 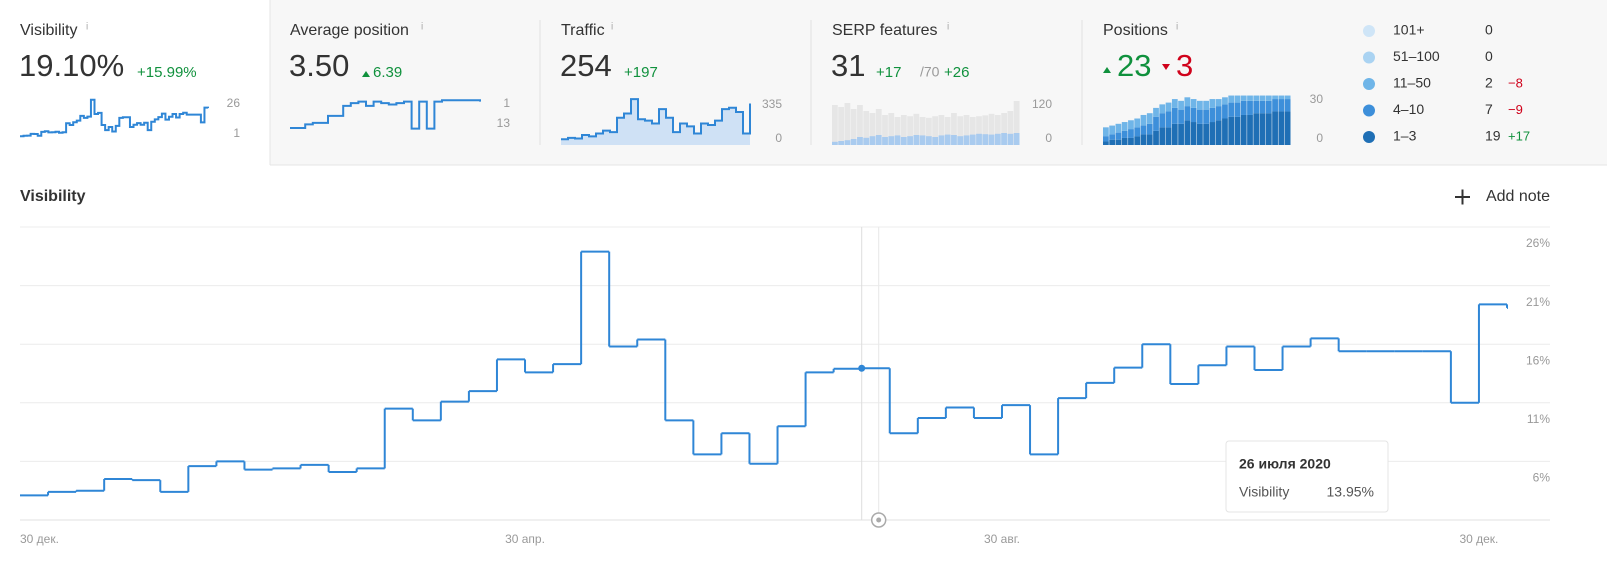 What do you see at coordinates (879, 520) in the screenshot?
I see `note-icon-core` at bounding box center [879, 520].